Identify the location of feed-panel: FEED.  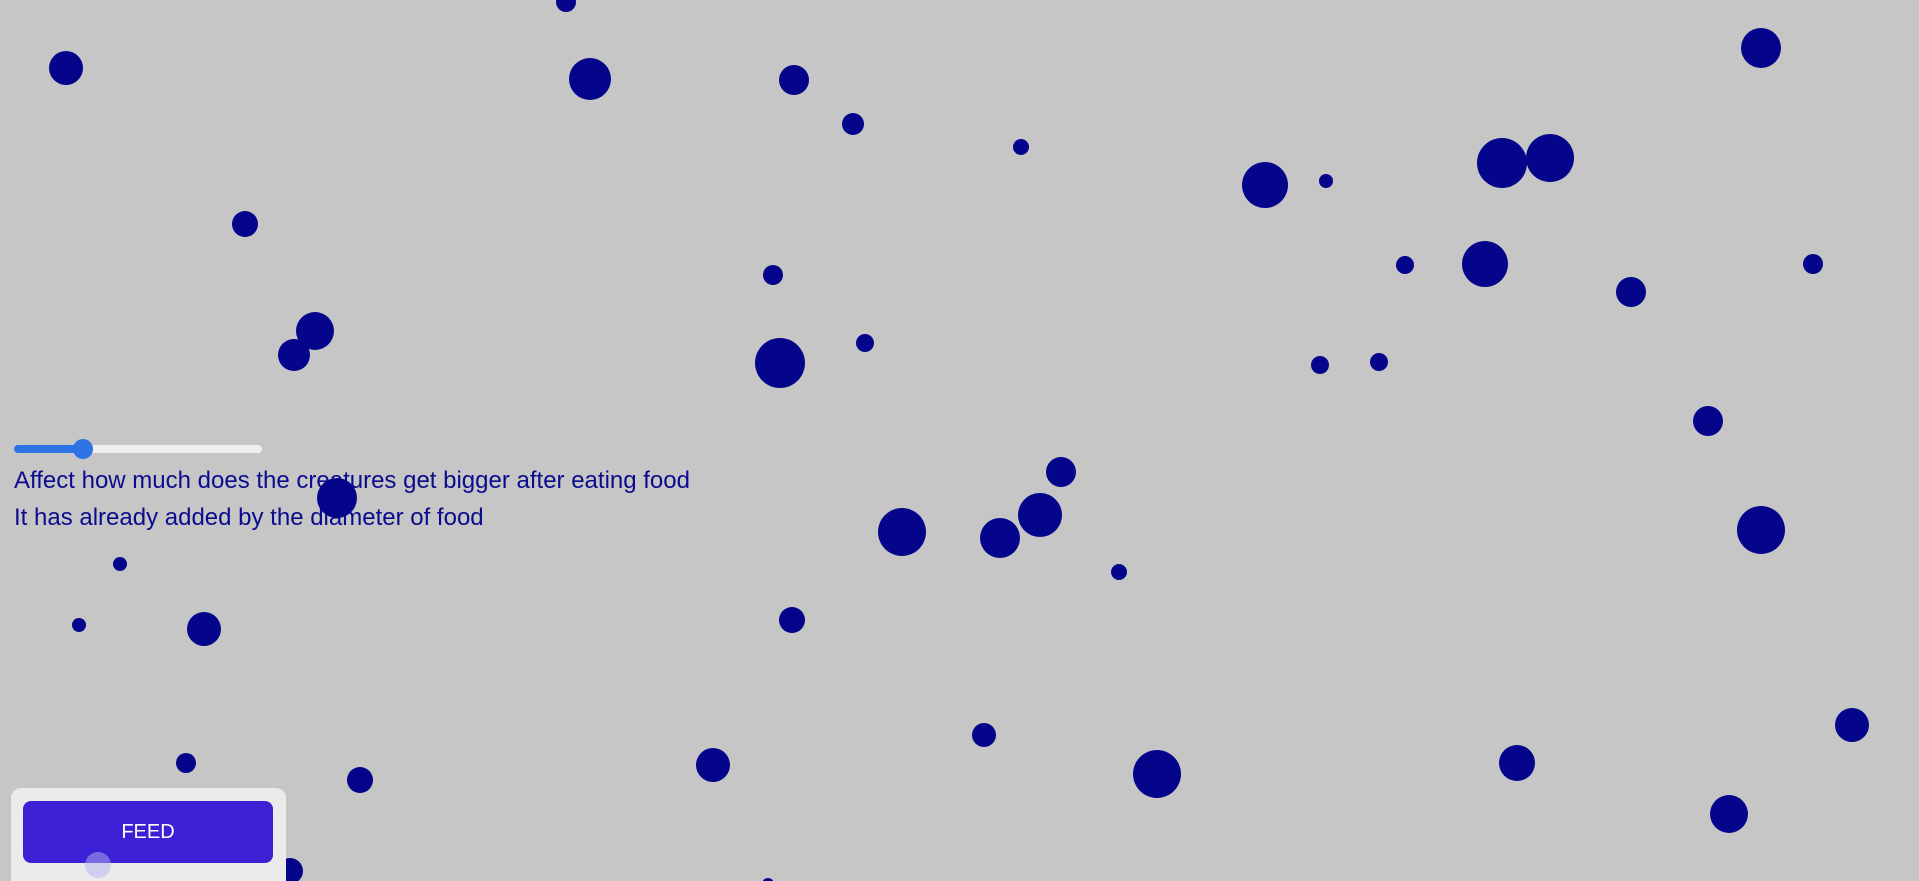
(148, 834).